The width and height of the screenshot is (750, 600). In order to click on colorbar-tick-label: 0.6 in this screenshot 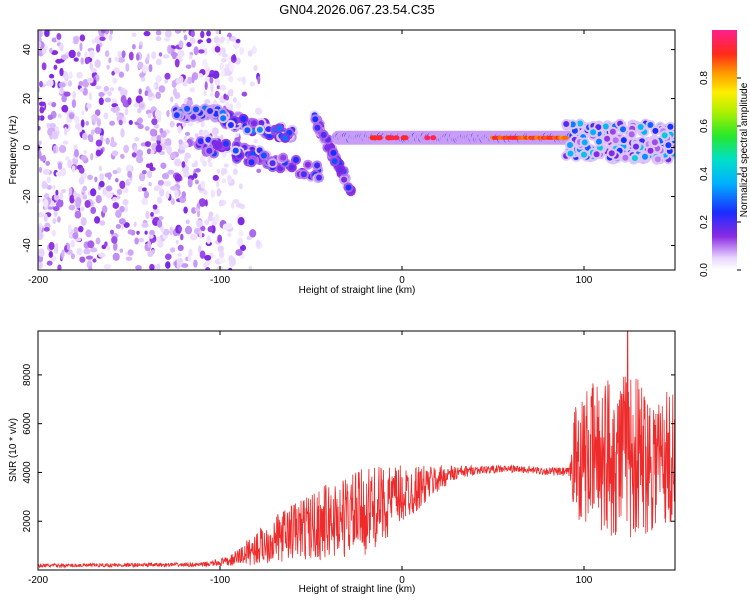, I will do `click(704, 126)`.